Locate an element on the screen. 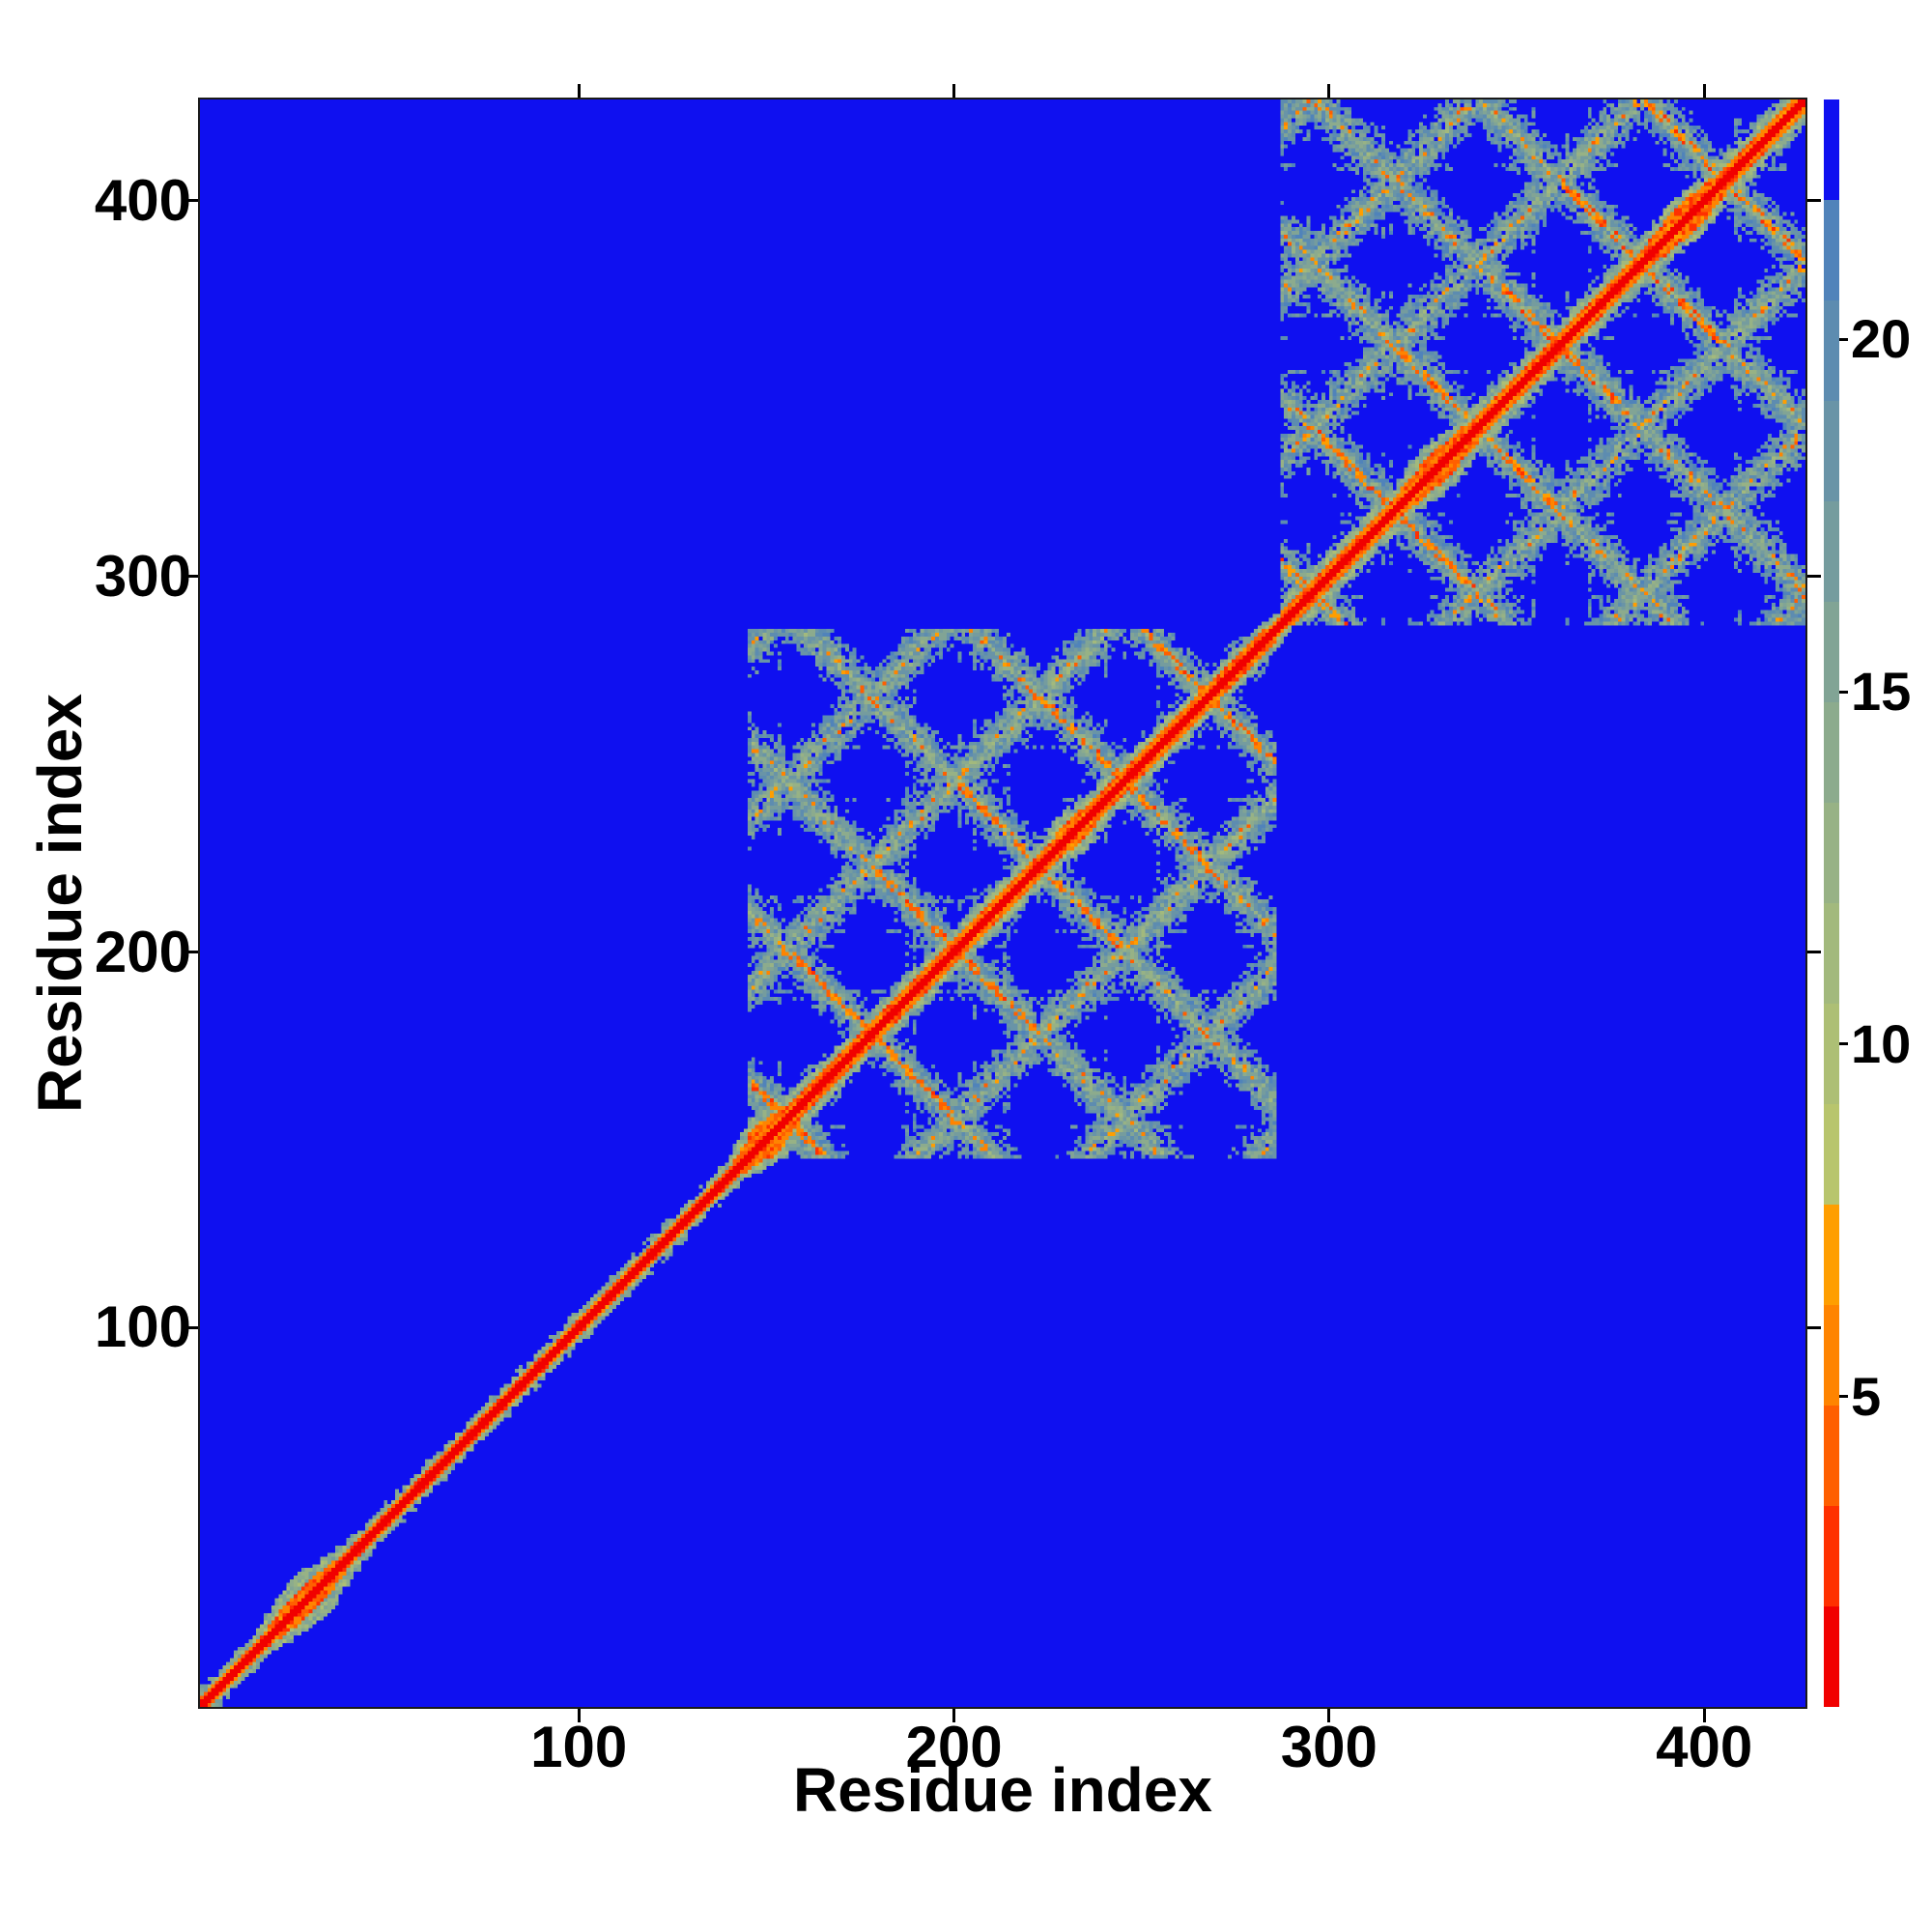 The width and height of the screenshot is (1932, 1932). y-axis-title: Residue index is located at coordinates (60, 903).